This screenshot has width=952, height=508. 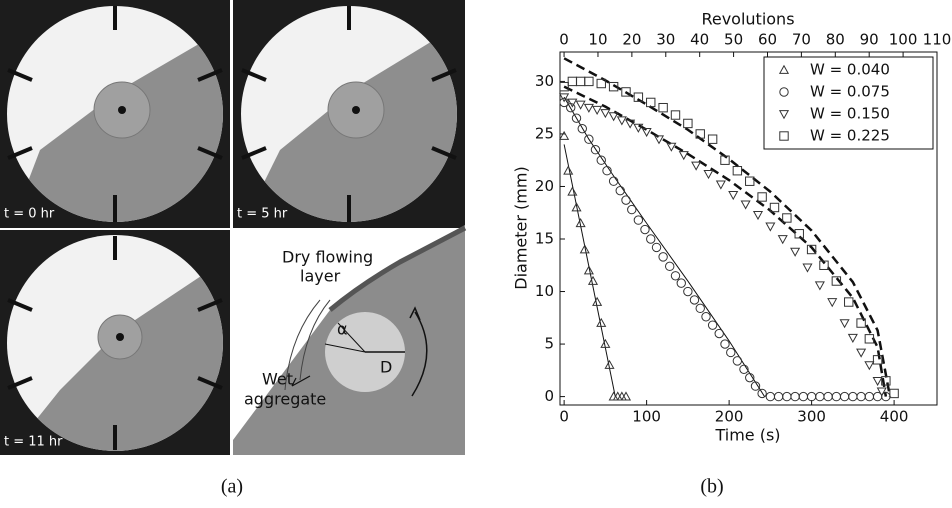 I want to click on x2-tick-label: 80, so click(x=835, y=40).